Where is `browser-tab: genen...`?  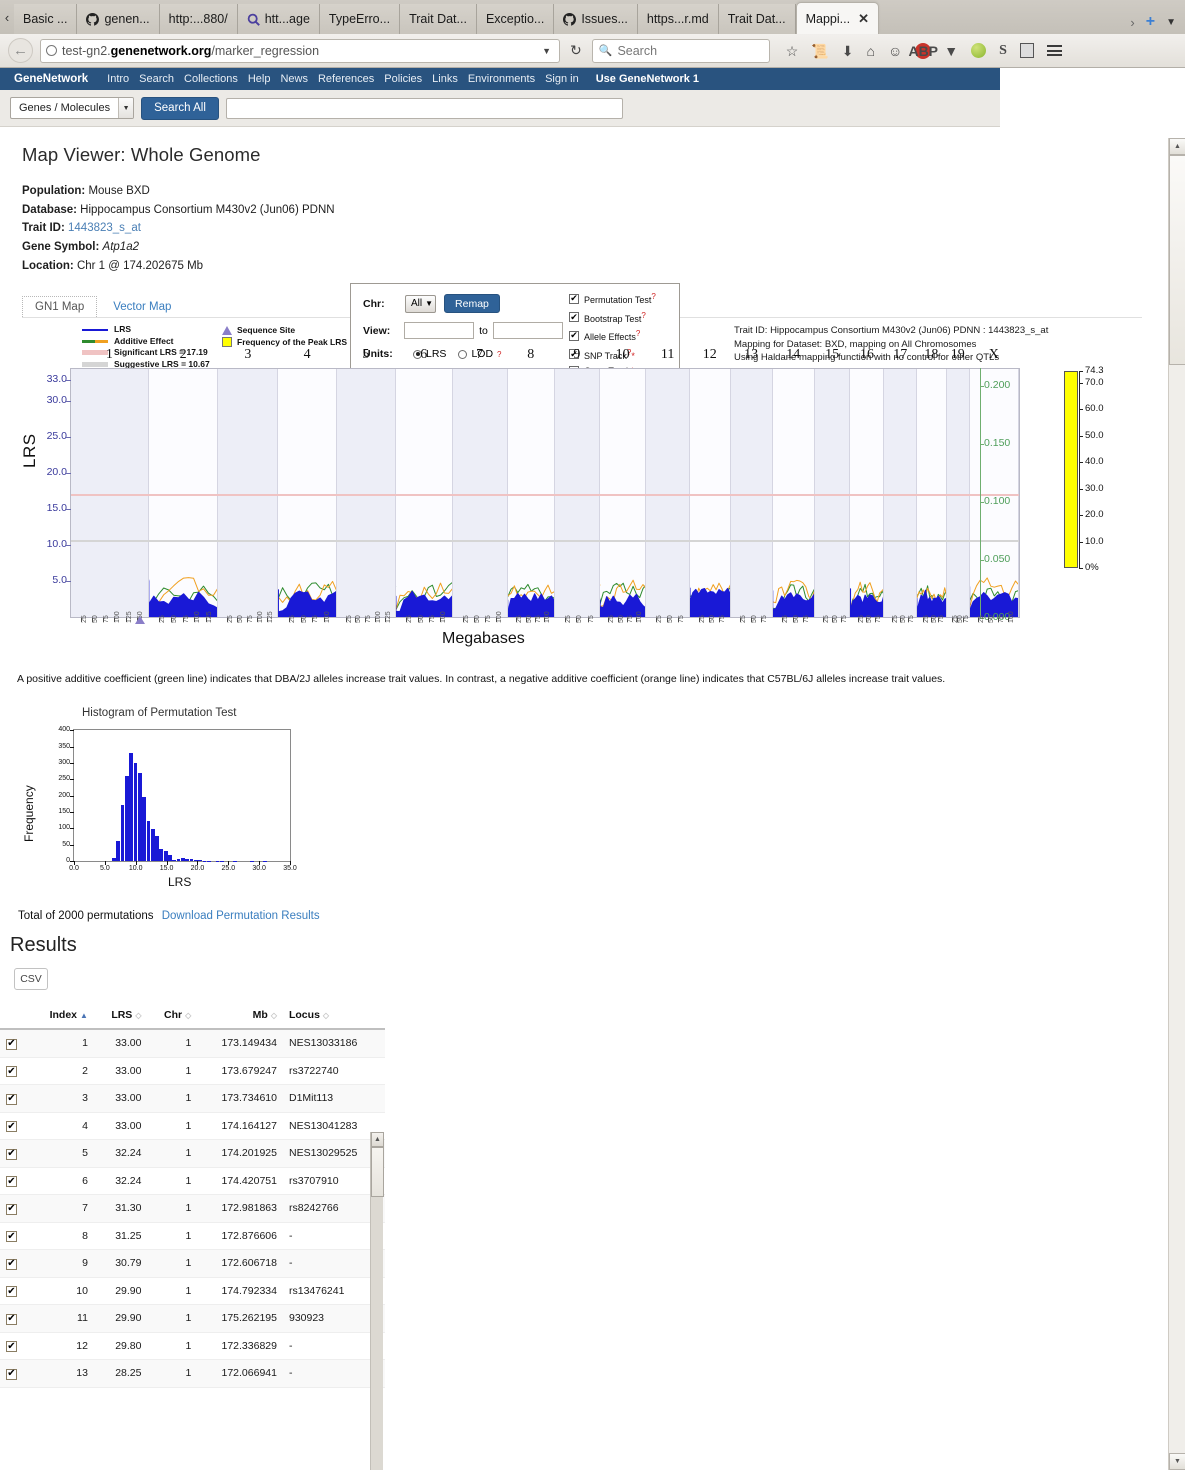 browser-tab: genen... is located at coordinates (118, 19).